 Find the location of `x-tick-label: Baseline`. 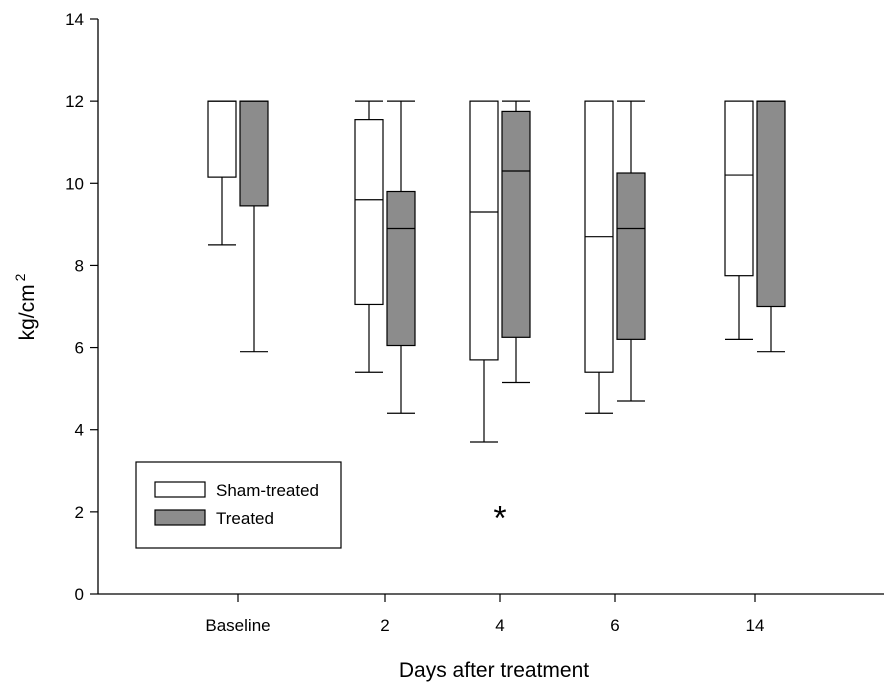

x-tick-label: Baseline is located at coordinates (237, 625).